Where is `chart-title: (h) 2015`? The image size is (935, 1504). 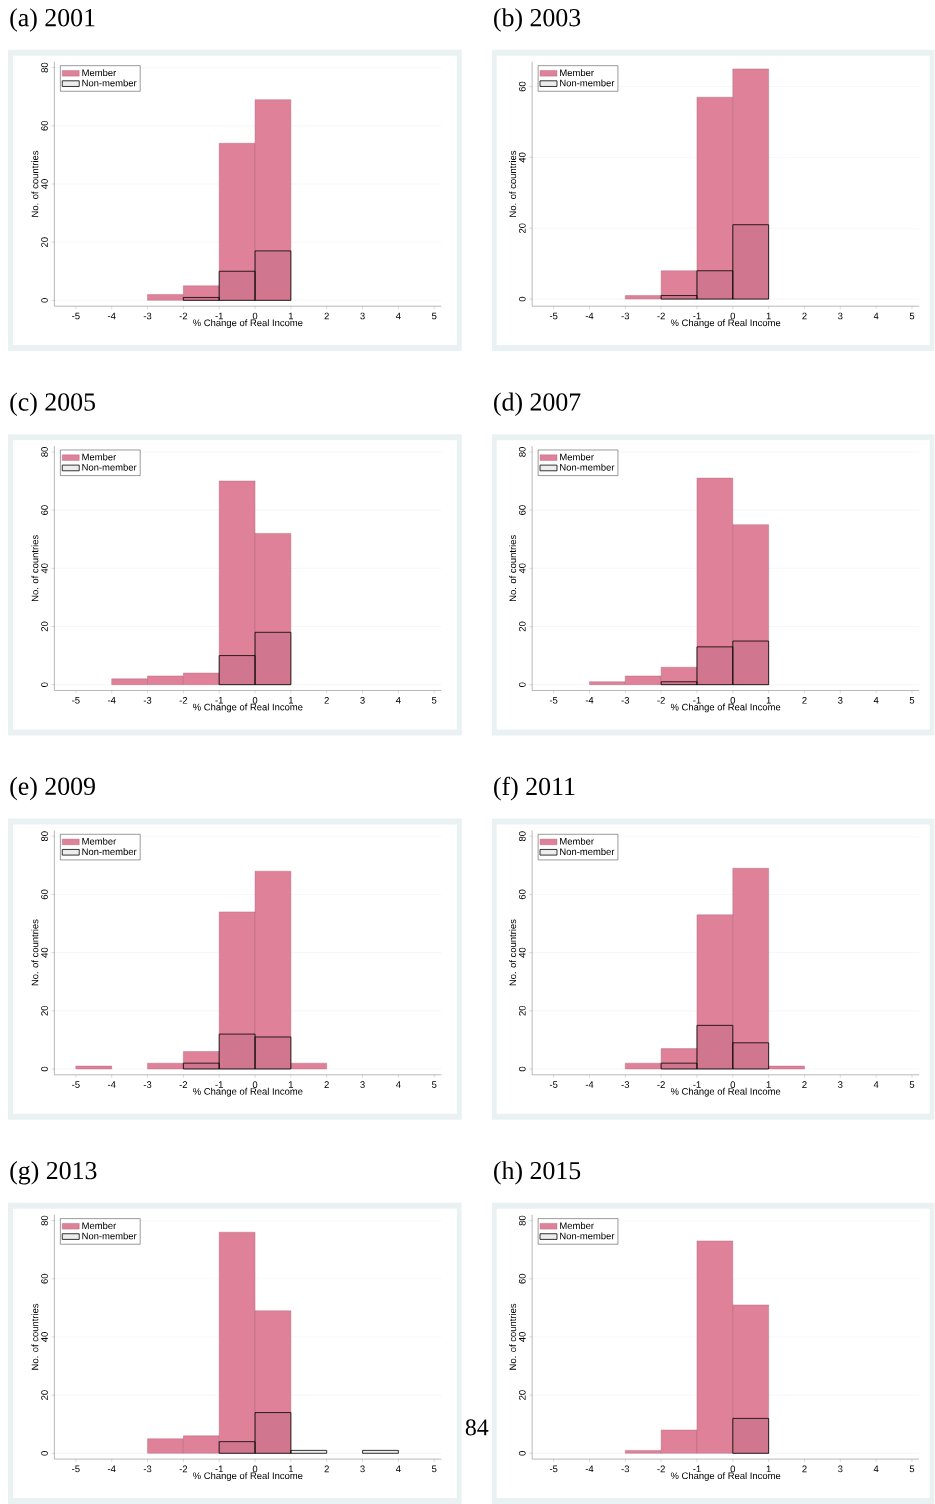 chart-title: (h) 2015 is located at coordinates (537, 1173).